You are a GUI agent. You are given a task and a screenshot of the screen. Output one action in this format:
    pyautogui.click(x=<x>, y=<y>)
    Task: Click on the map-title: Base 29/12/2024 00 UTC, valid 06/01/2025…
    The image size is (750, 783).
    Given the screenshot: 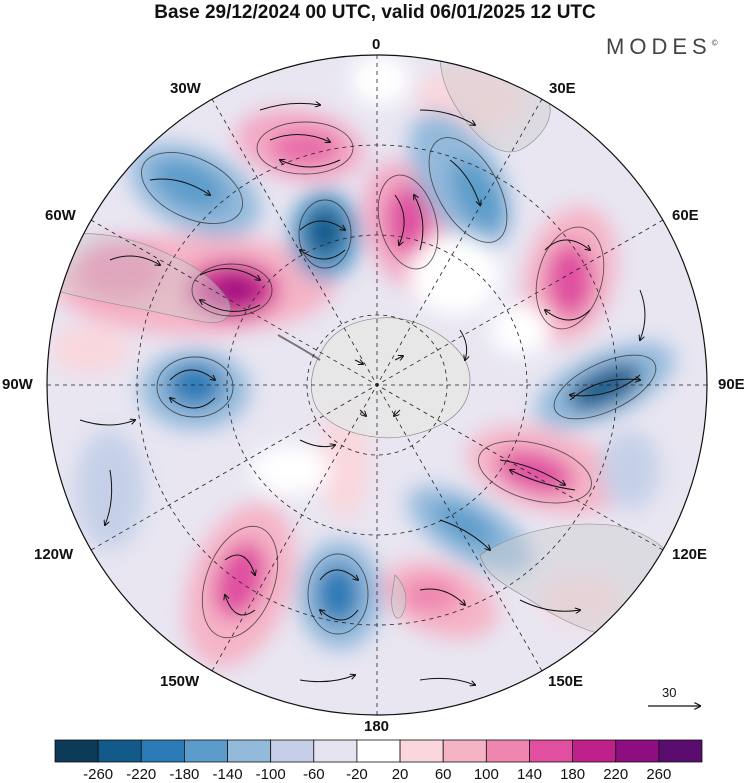 What is the action you would take?
    pyautogui.click(x=375, y=12)
    